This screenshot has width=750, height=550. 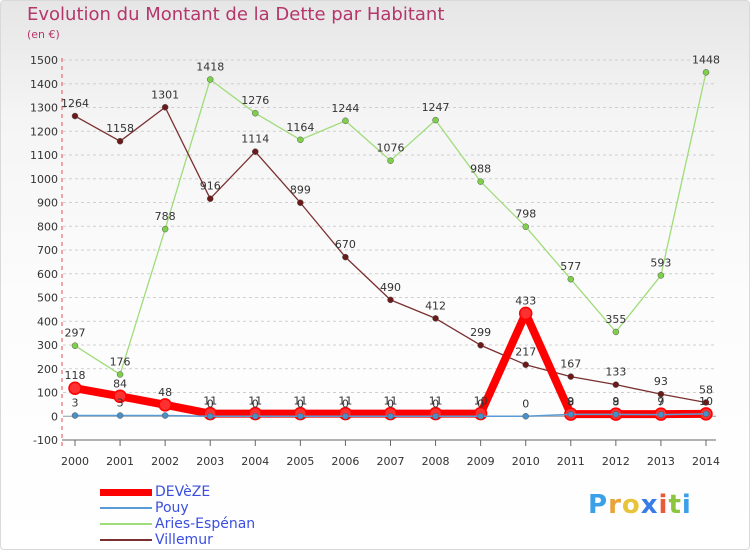 What do you see at coordinates (44, 60) in the screenshot?
I see `y-tick-label: 1500` at bounding box center [44, 60].